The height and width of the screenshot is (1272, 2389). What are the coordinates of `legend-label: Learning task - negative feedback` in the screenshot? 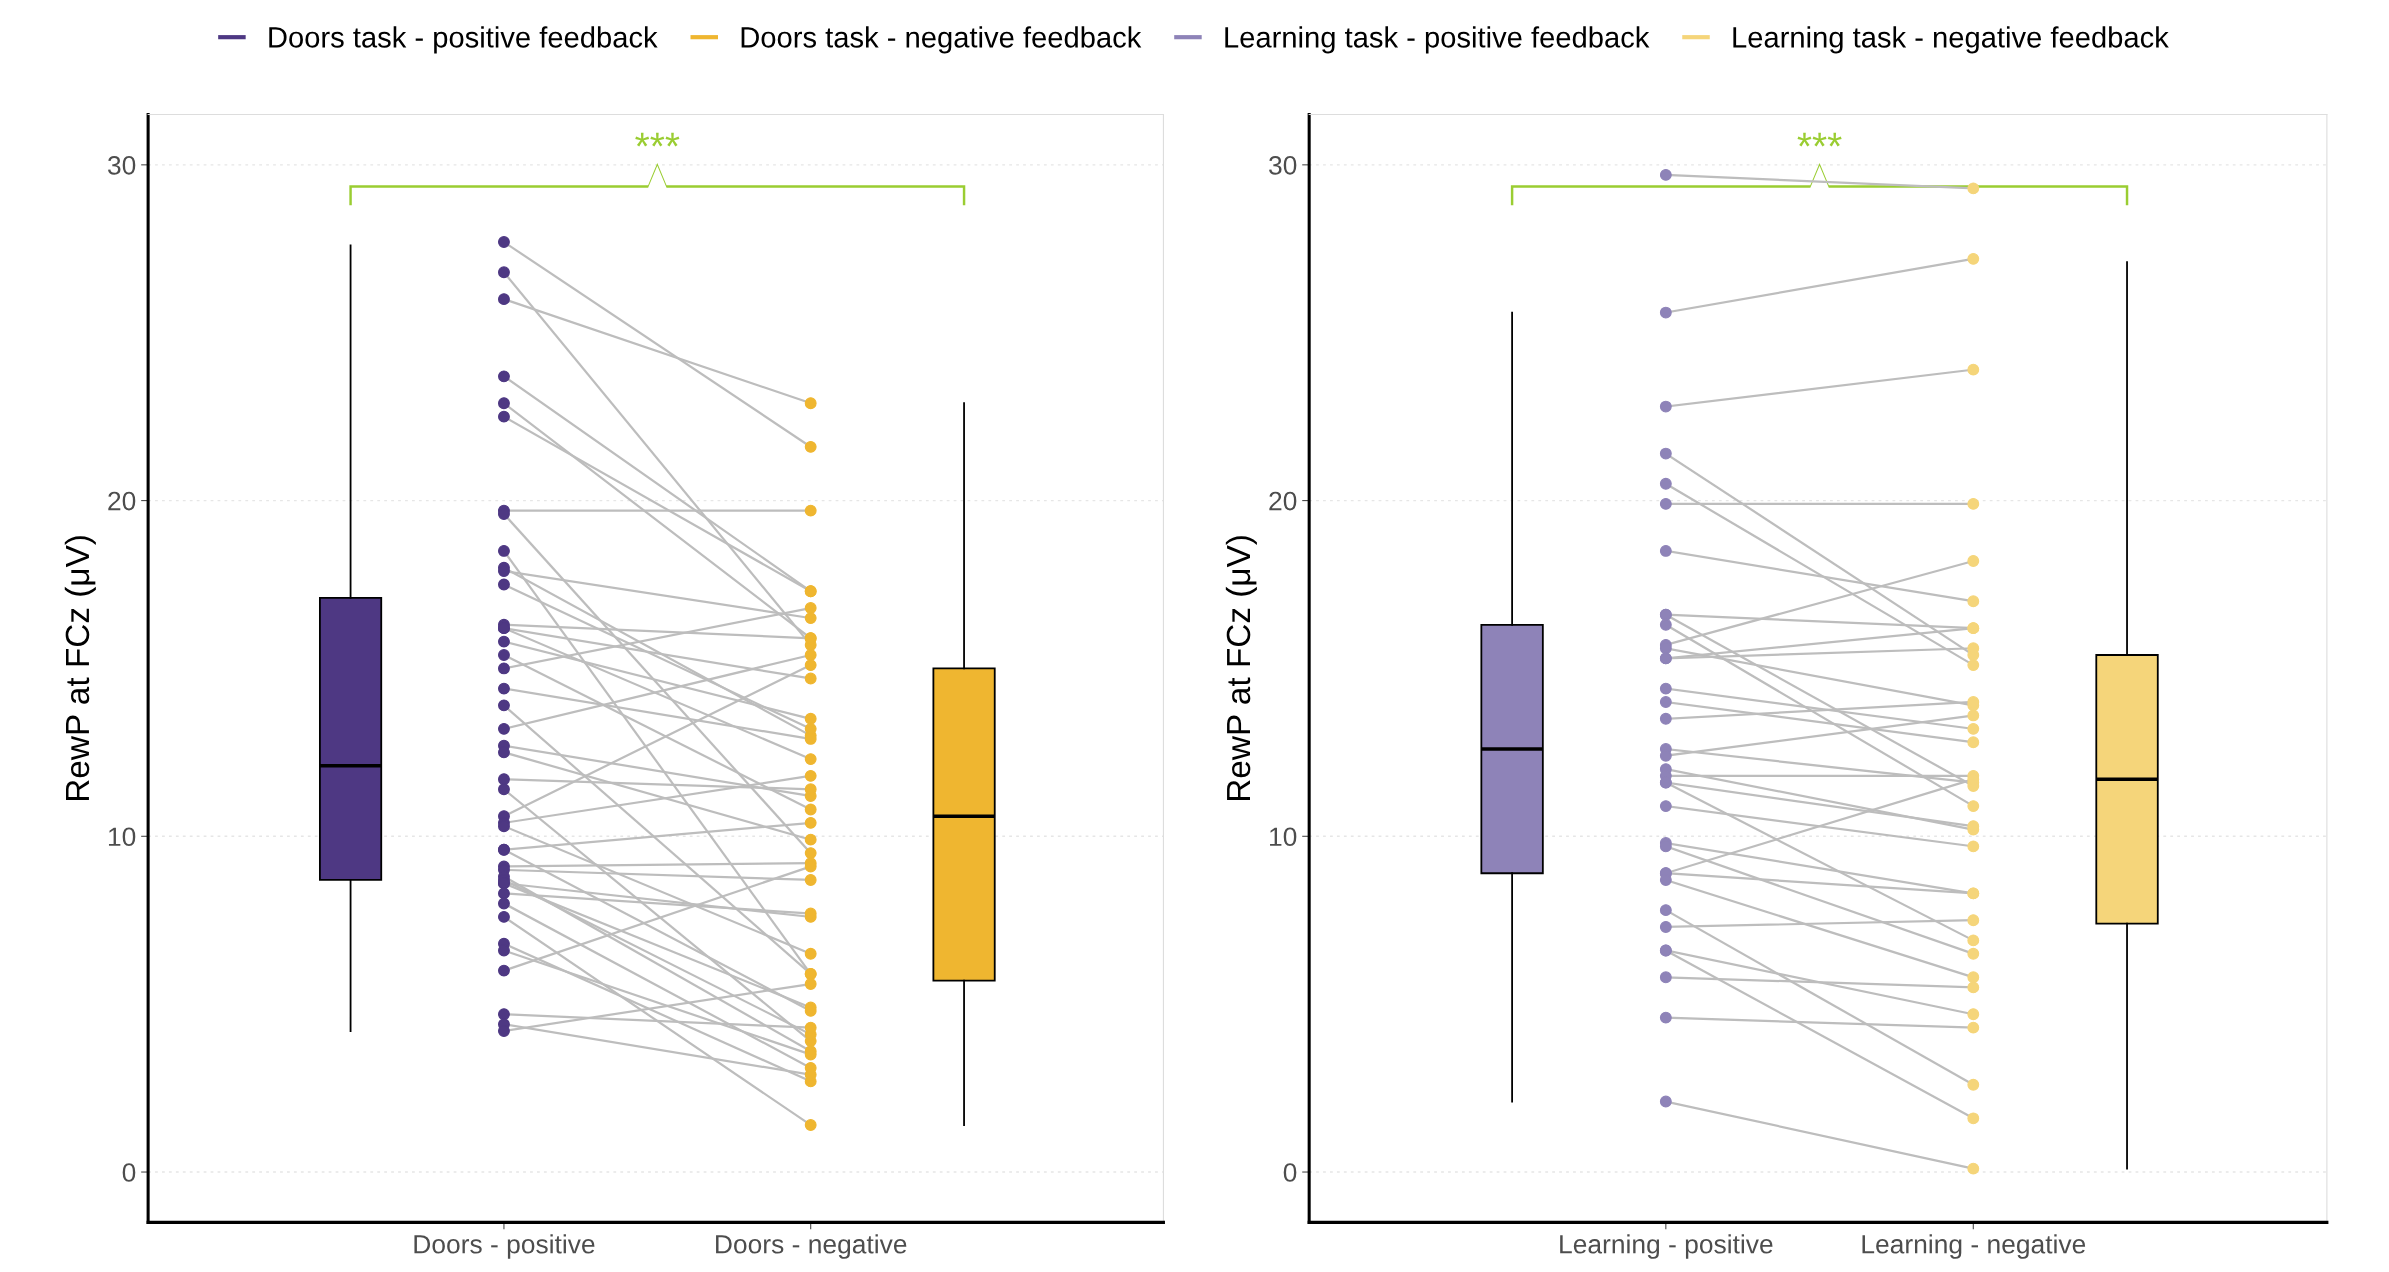 It's located at (1951, 40).